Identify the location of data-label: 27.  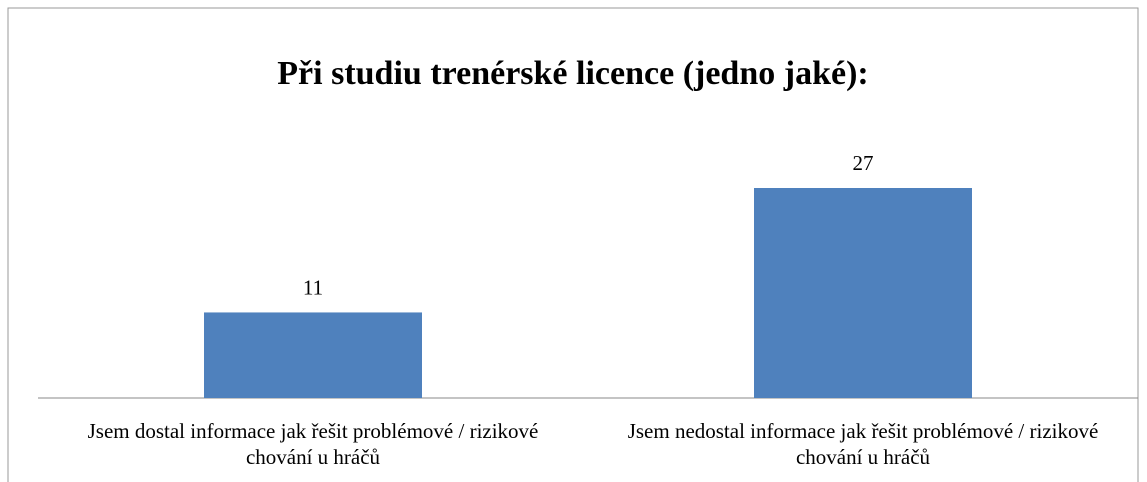
(863, 163).